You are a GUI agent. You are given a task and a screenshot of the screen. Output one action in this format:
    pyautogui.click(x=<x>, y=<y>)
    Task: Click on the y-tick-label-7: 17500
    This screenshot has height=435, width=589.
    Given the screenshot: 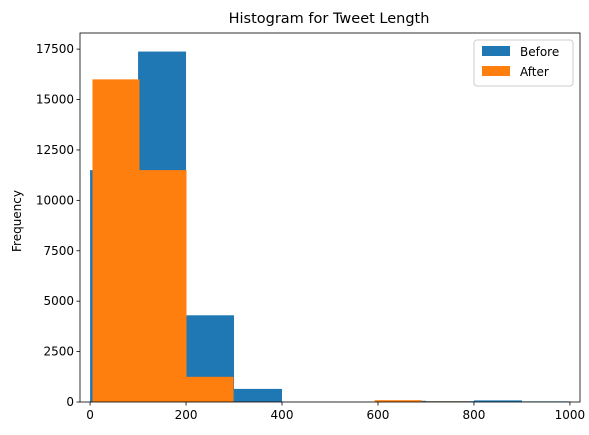 What is the action you would take?
    pyautogui.click(x=55, y=49)
    